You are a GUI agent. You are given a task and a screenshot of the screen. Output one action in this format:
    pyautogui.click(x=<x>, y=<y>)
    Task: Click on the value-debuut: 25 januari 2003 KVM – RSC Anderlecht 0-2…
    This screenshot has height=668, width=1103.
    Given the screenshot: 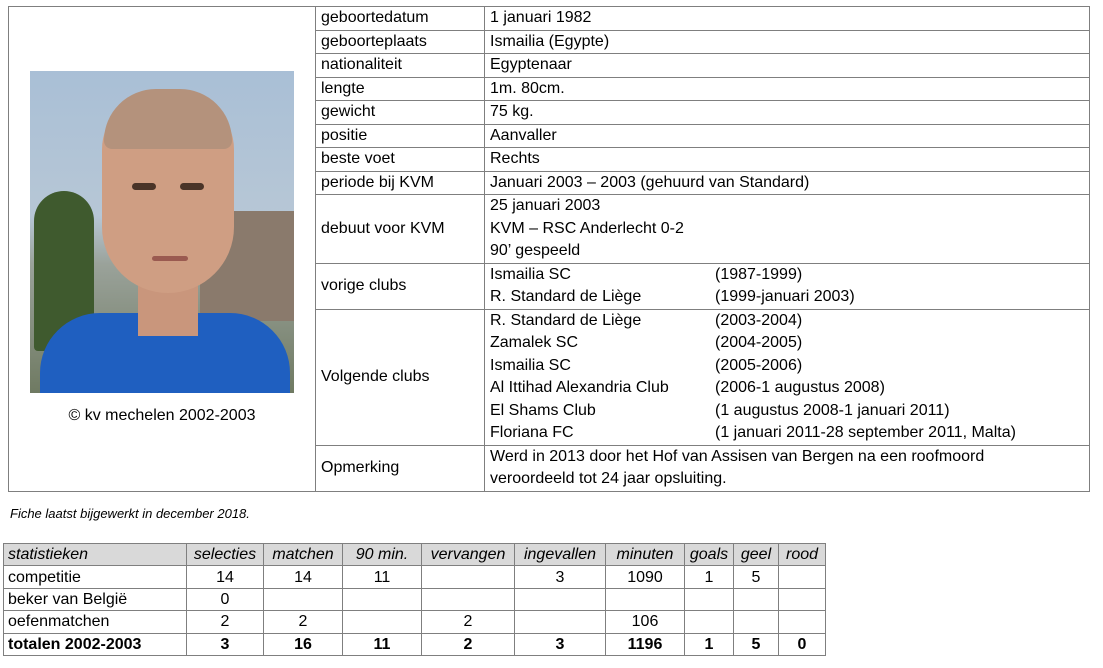 What is the action you would take?
    pyautogui.click(x=787, y=229)
    